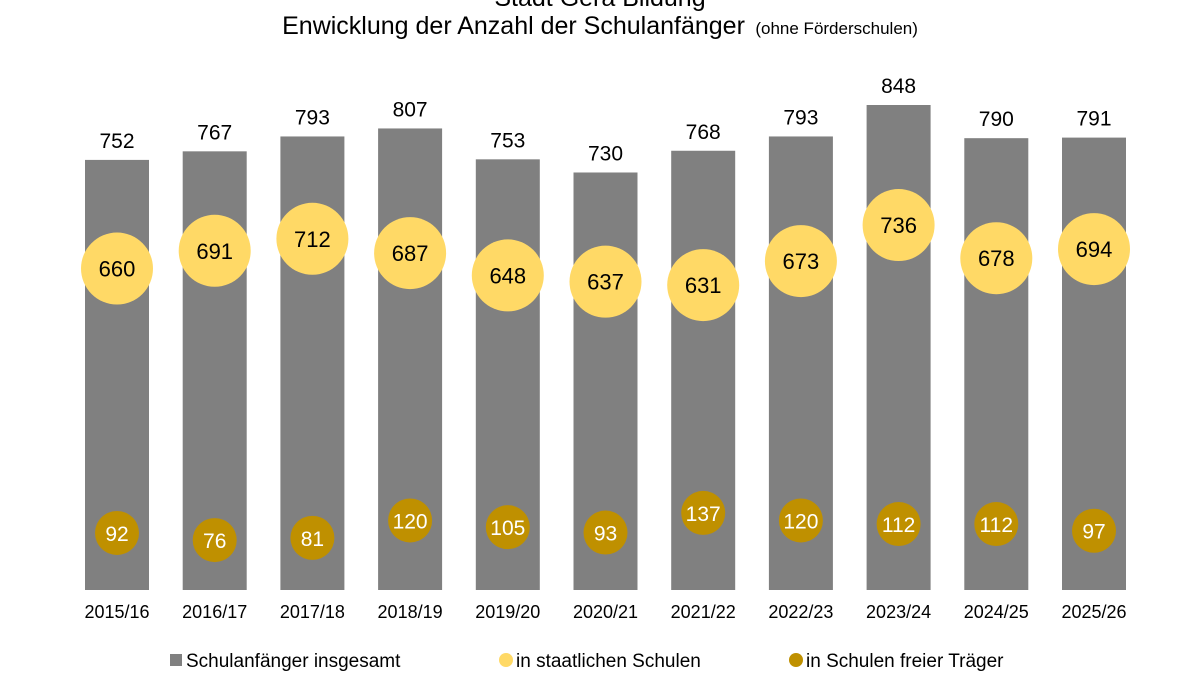  I want to click on bar-value-label: 848, so click(898, 86).